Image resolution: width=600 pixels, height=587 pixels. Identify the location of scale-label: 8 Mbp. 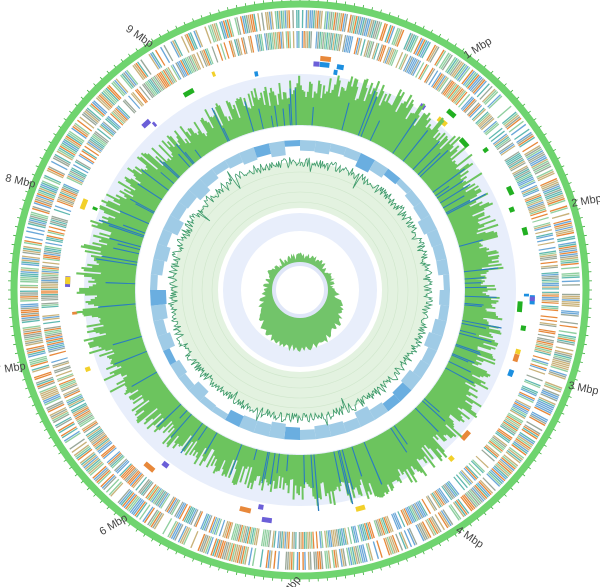
(20, 181).